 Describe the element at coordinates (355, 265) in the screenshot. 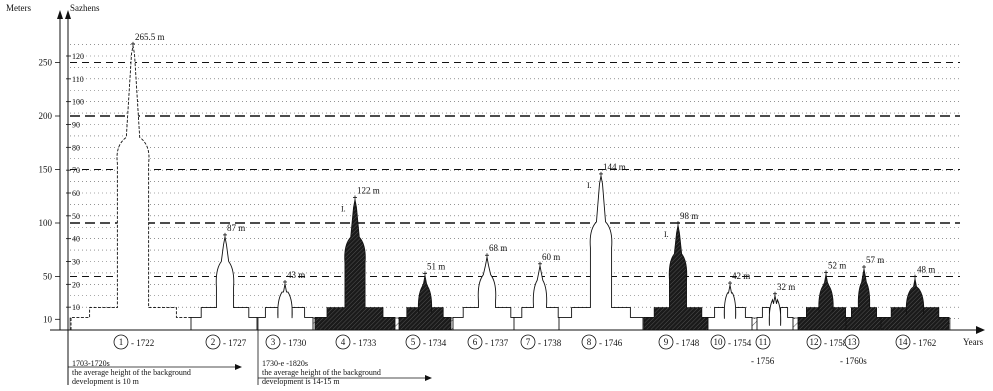

I see `building-4-silhouette` at that location.